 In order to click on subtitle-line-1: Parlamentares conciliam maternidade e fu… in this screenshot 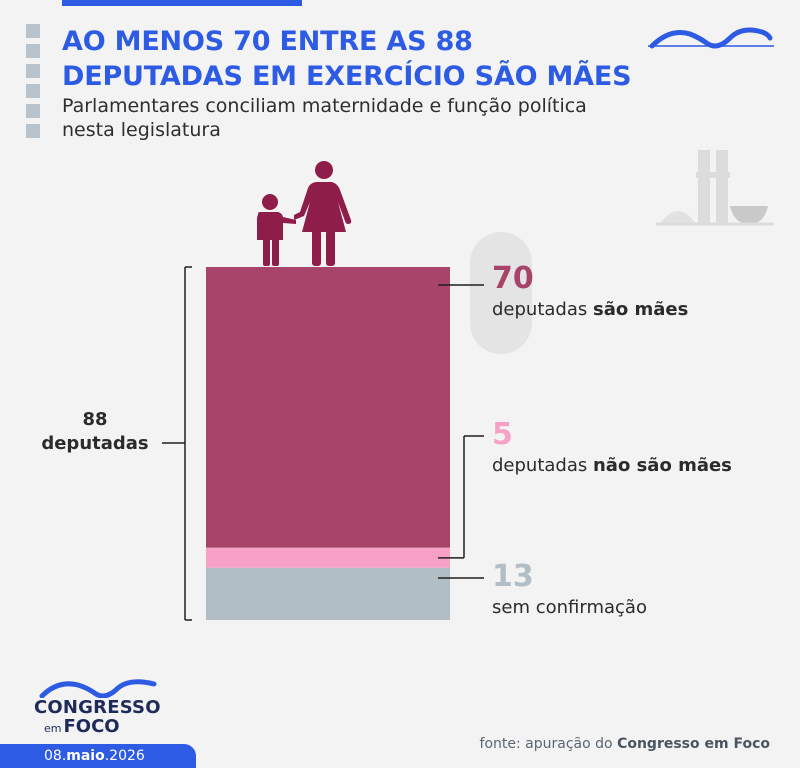, I will do `click(324, 106)`.